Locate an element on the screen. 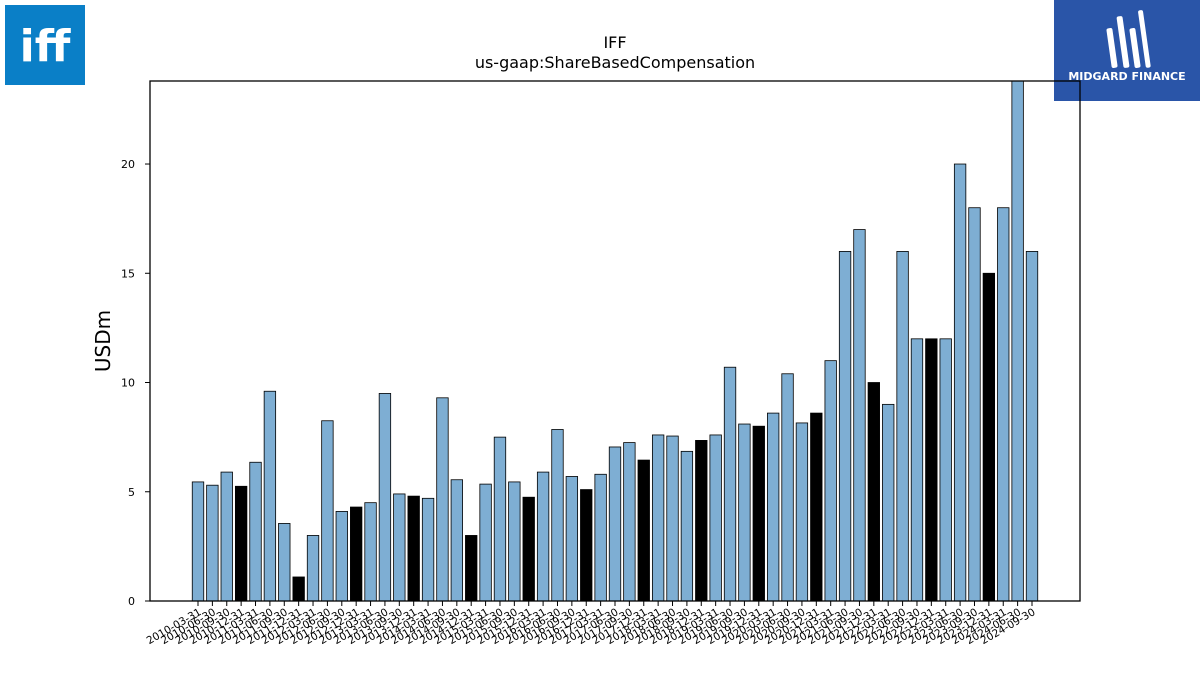 This screenshot has height=675, width=1200. y-tick-label: 20 is located at coordinates (128, 164).